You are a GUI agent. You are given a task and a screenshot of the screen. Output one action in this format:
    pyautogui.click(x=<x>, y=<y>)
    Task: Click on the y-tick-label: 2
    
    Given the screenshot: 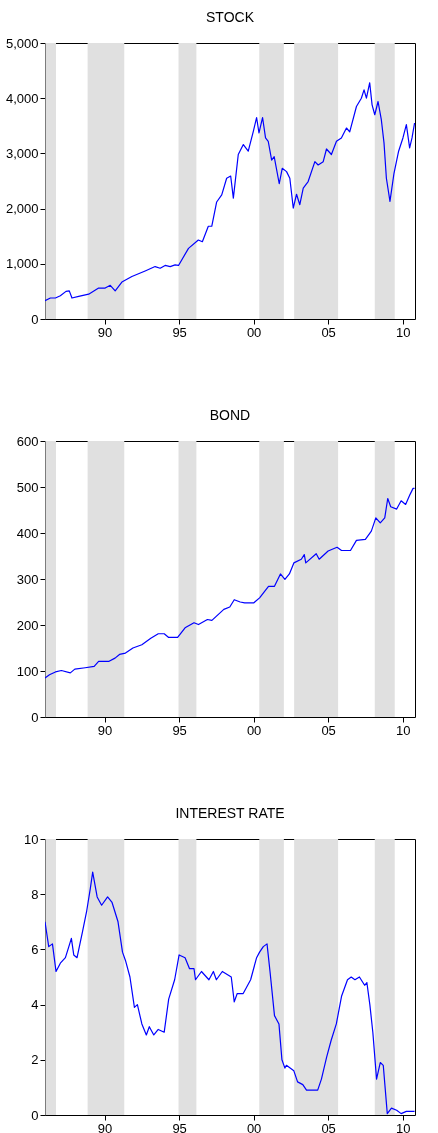 What is the action you would take?
    pyautogui.click(x=35, y=1060)
    